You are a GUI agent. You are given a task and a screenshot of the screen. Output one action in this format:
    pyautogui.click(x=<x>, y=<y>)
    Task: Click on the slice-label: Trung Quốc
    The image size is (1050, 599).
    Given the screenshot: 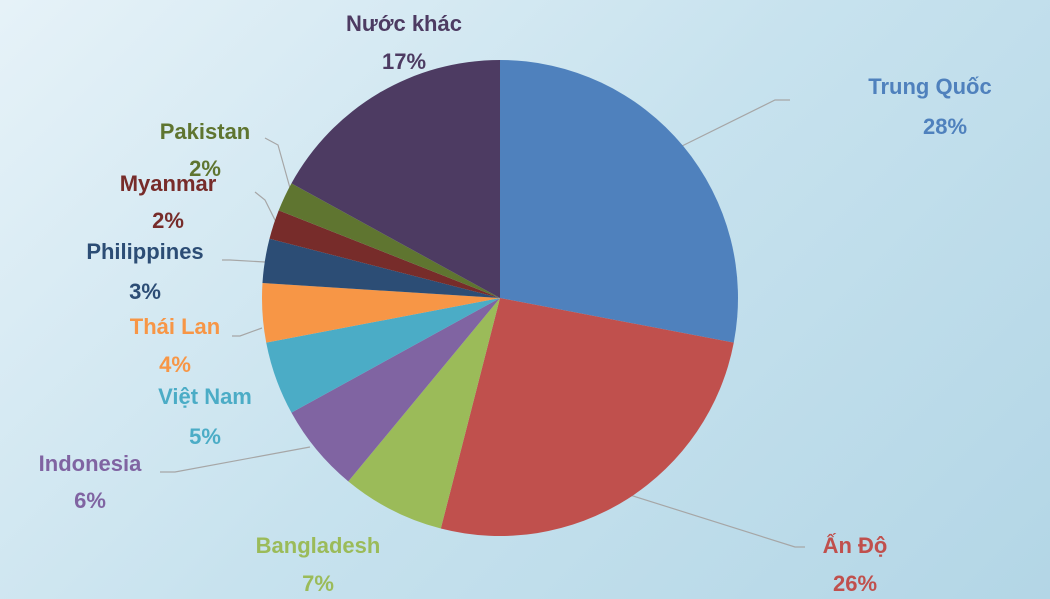 What is the action you would take?
    pyautogui.click(x=929, y=86)
    